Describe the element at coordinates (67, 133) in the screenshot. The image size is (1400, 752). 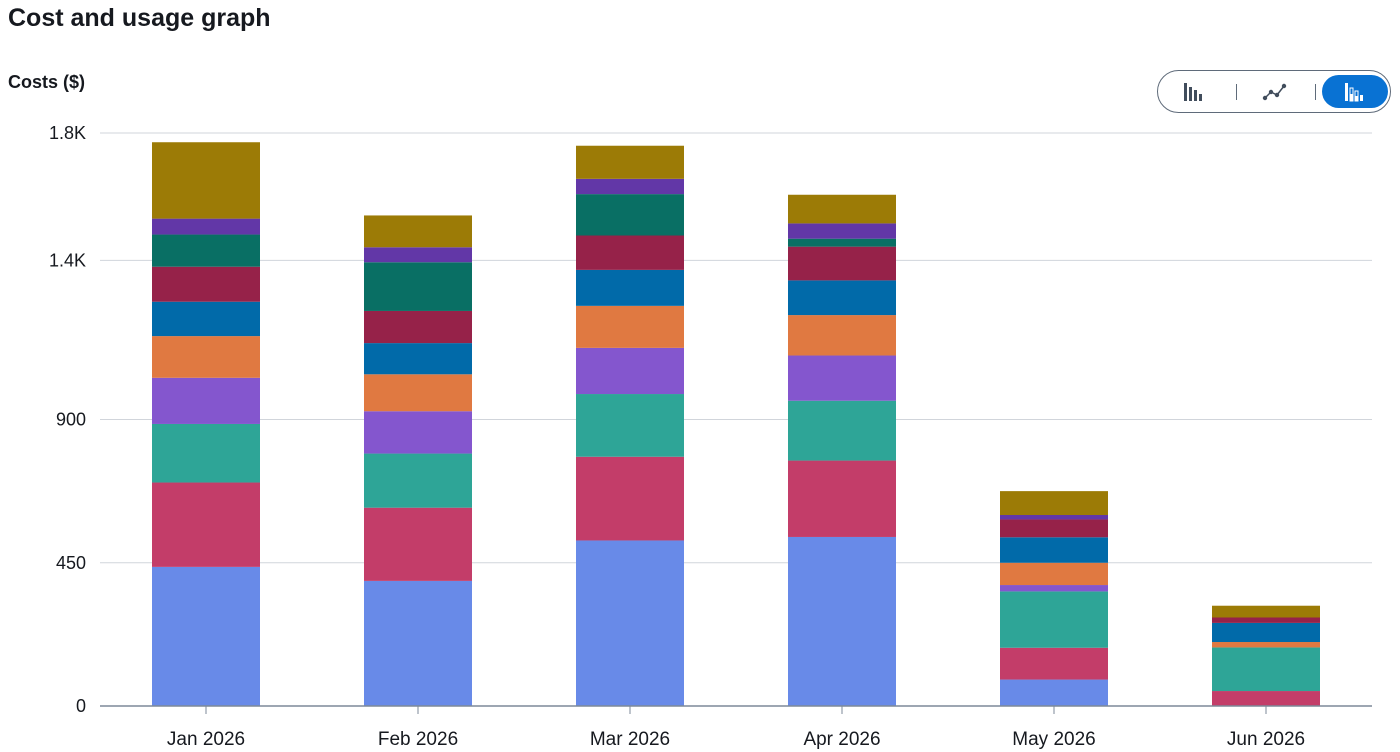
I see `y-tick-label: 1.8K` at that location.